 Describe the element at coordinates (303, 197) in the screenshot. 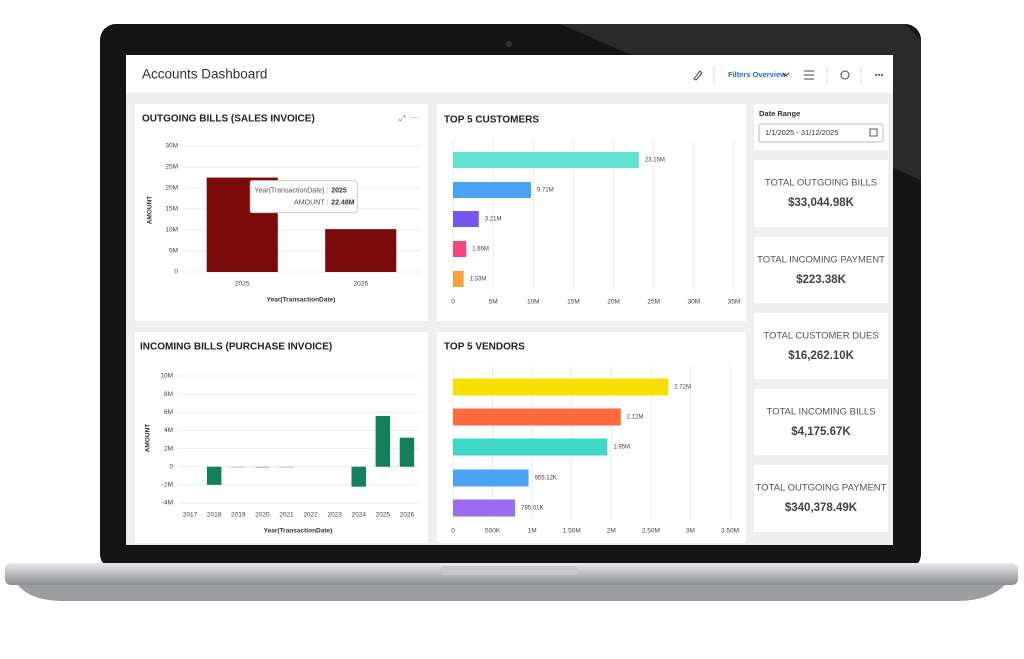

I see `tooltip` at that location.